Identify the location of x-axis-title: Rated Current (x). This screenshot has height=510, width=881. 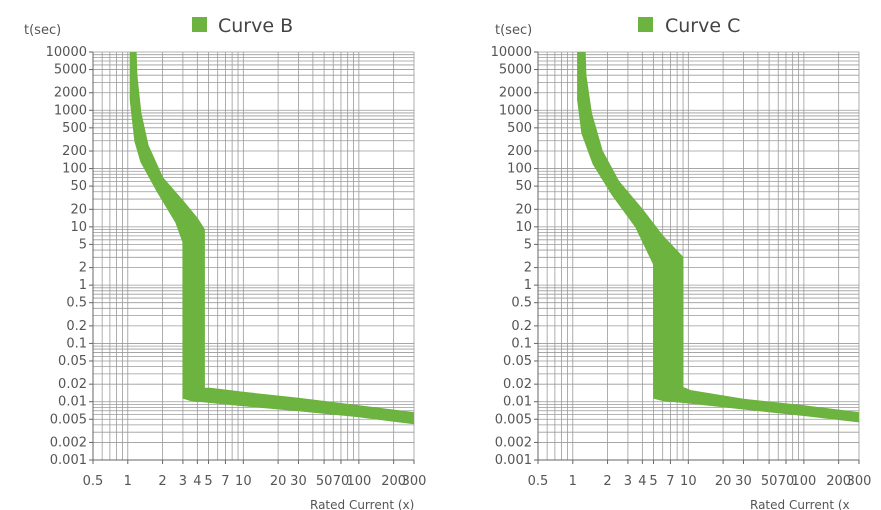
(362, 504).